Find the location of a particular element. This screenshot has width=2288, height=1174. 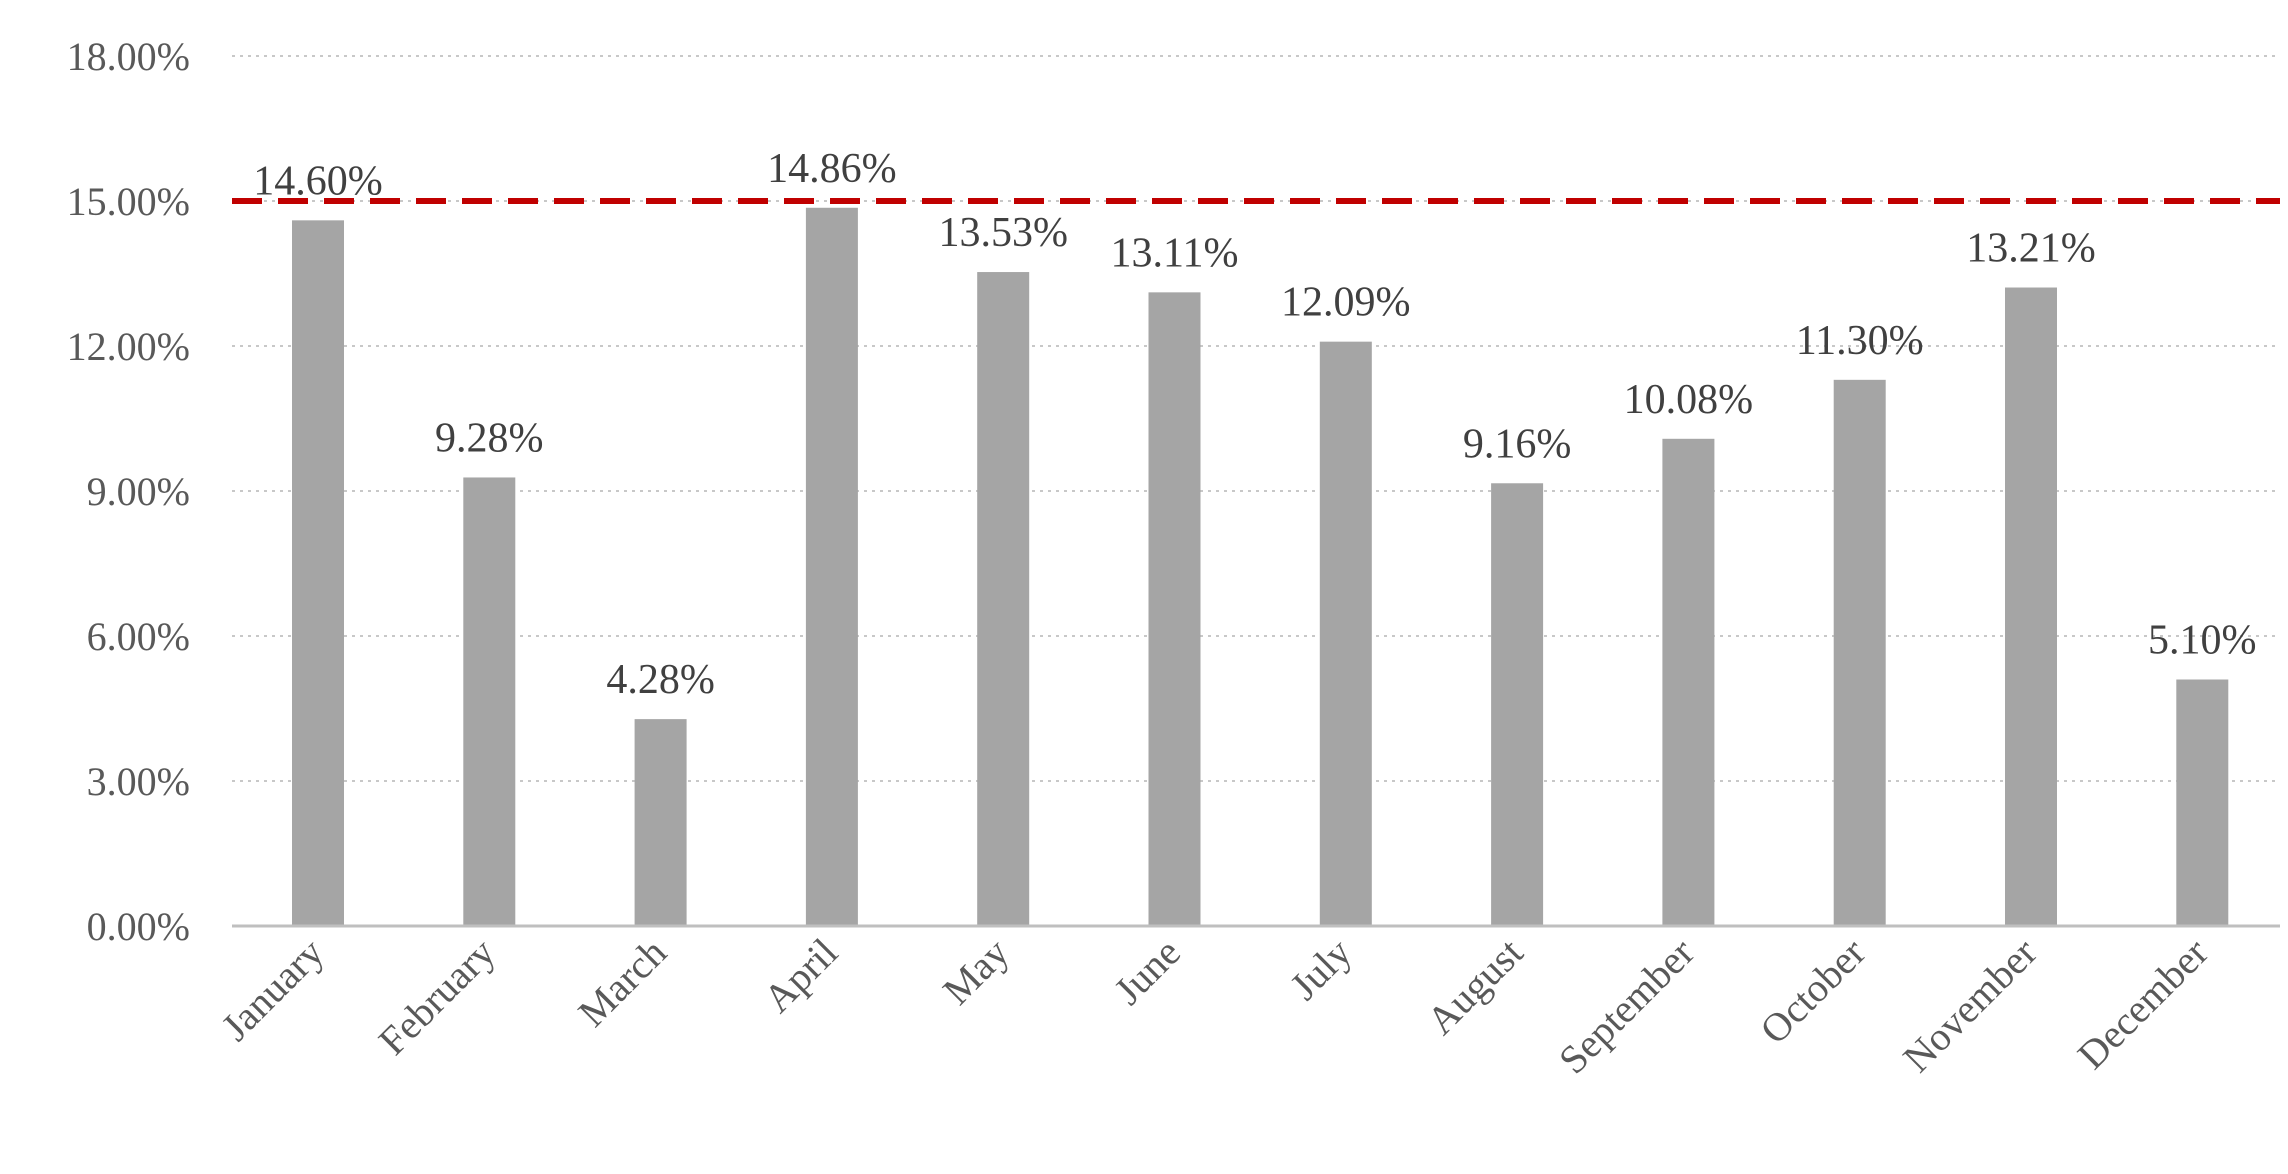

data-label-january: 14.60% is located at coordinates (318, 181).